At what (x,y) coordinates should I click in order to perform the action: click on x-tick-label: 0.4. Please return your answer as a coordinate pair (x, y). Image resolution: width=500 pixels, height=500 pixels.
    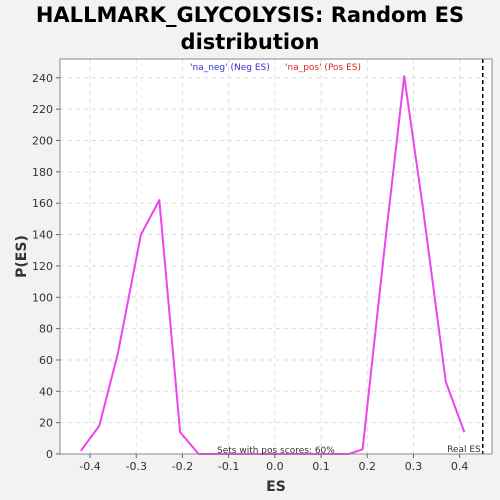
    Looking at the image, I should click on (460, 466).